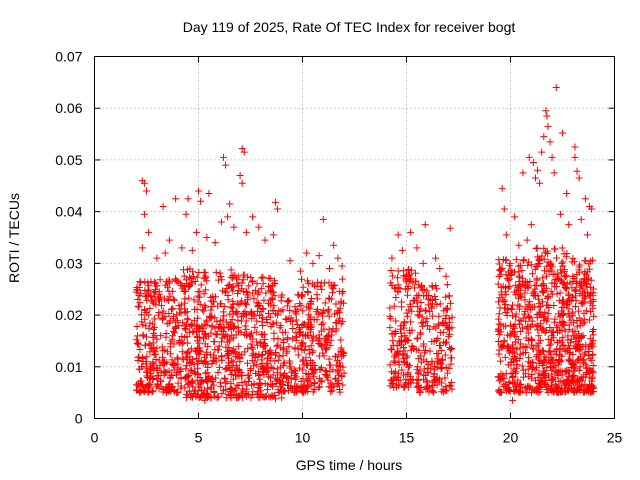 This screenshot has width=640, height=480. What do you see at coordinates (68, 212) in the screenshot?
I see `y-tick-label: 0.04` at bounding box center [68, 212].